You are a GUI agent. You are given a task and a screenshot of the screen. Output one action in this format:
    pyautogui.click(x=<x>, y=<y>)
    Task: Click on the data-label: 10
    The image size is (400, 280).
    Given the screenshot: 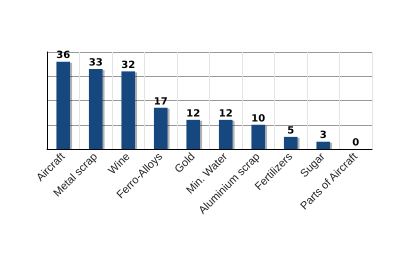 What is the action you would take?
    pyautogui.click(x=258, y=118)
    